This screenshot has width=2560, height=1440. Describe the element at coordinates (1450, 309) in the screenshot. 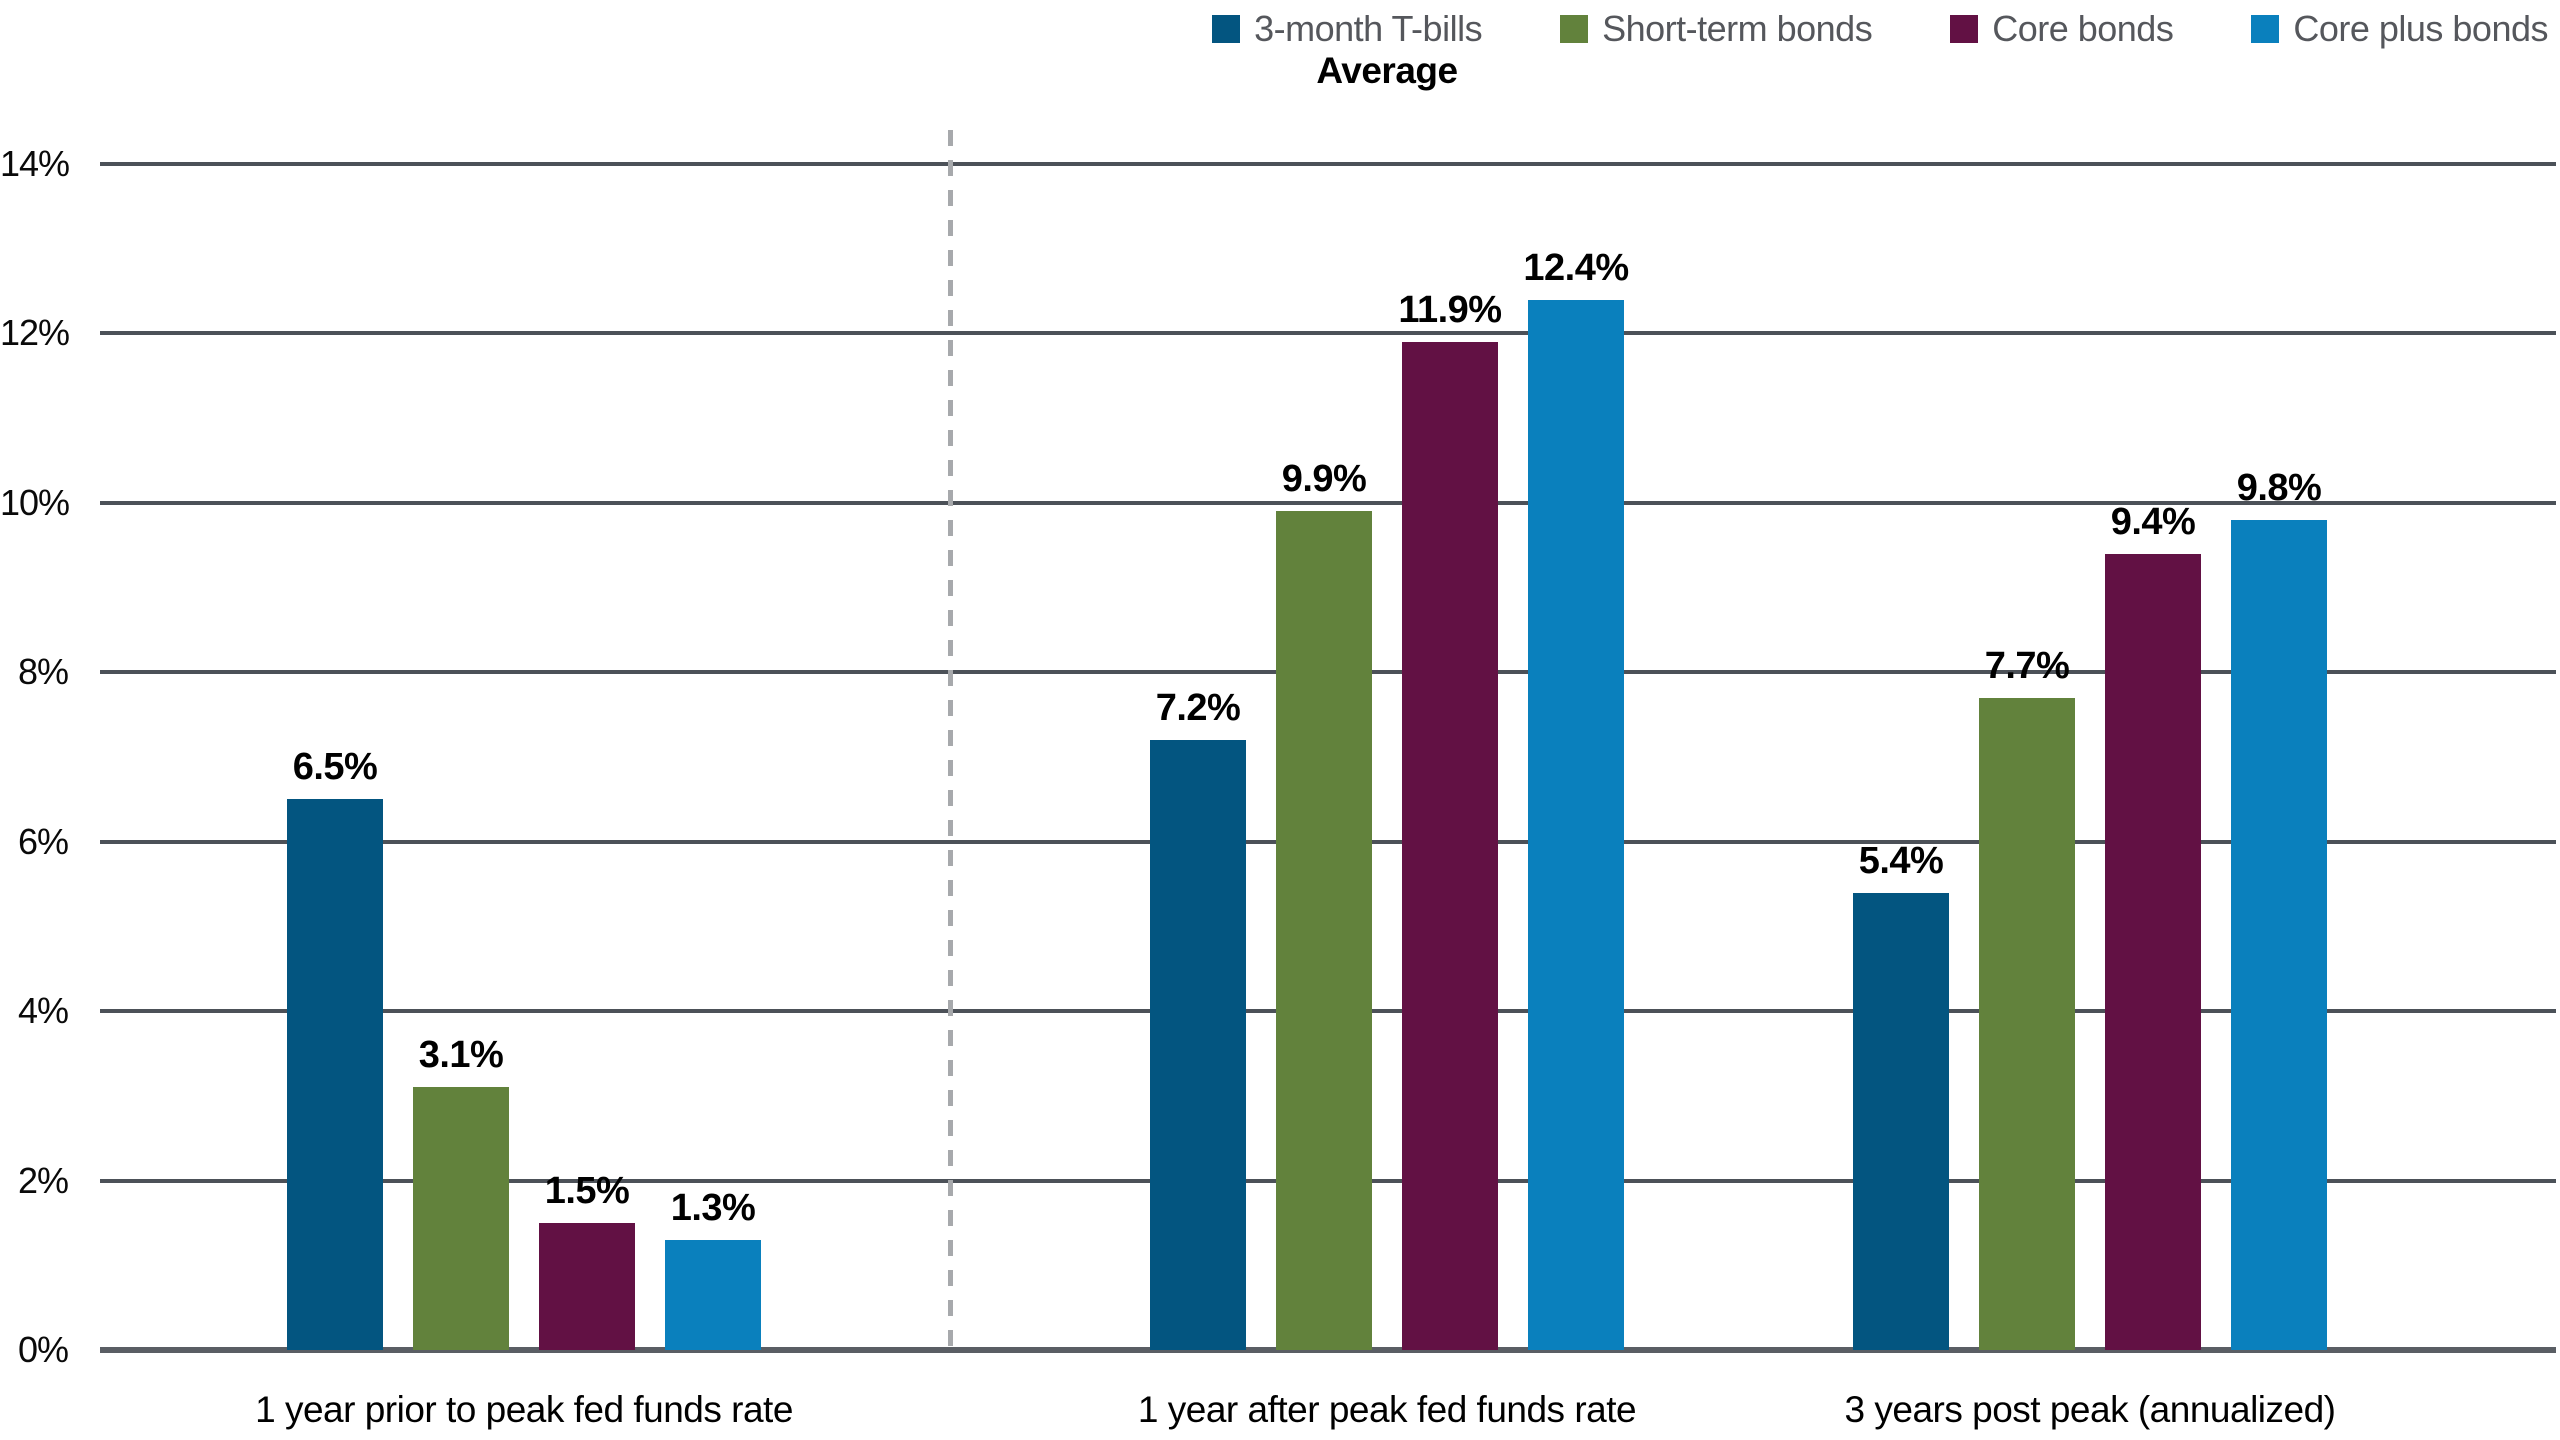

I see `bar-value-label: 11.9%` at that location.